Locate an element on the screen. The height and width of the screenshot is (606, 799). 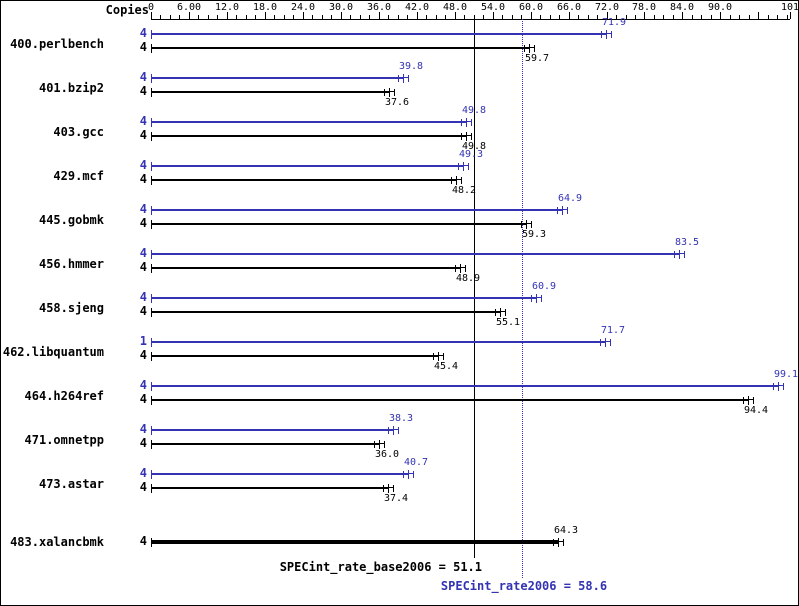
copies-column-header: Copies is located at coordinates (127, 10).